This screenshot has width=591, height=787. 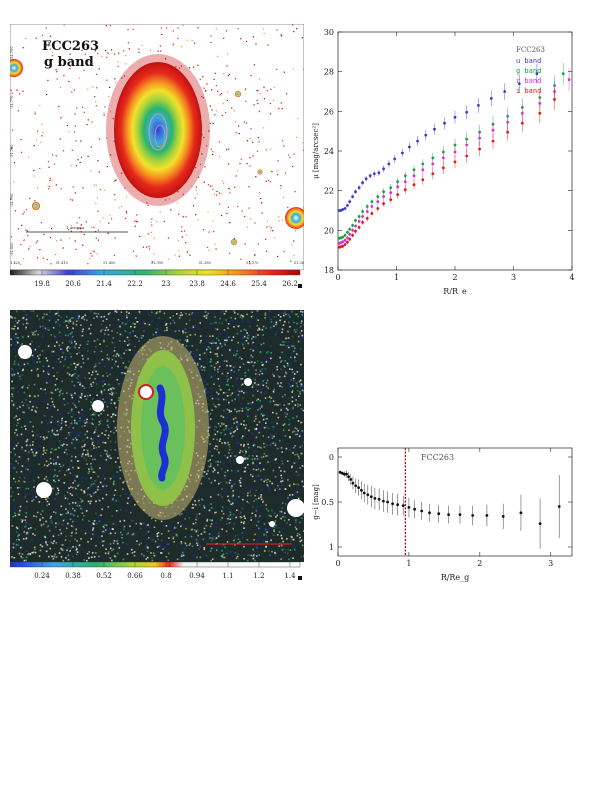 What do you see at coordinates (329, 270) in the screenshot?
I see `y-tick-label: 18` at bounding box center [329, 270].